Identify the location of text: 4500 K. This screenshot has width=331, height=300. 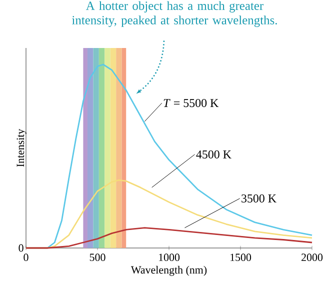
(214, 154).